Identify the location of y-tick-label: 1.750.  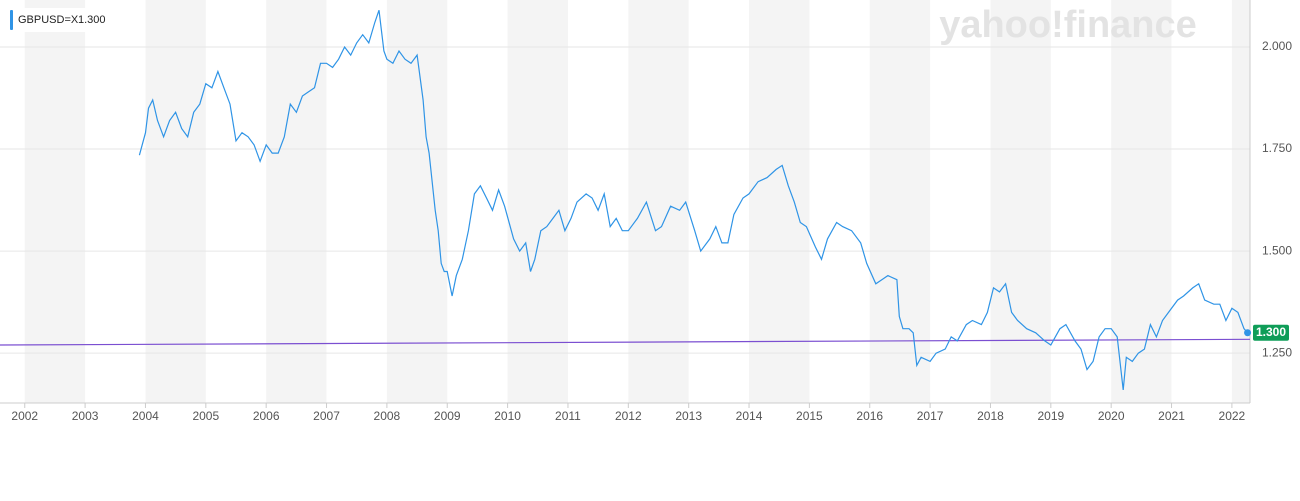
(1277, 148).